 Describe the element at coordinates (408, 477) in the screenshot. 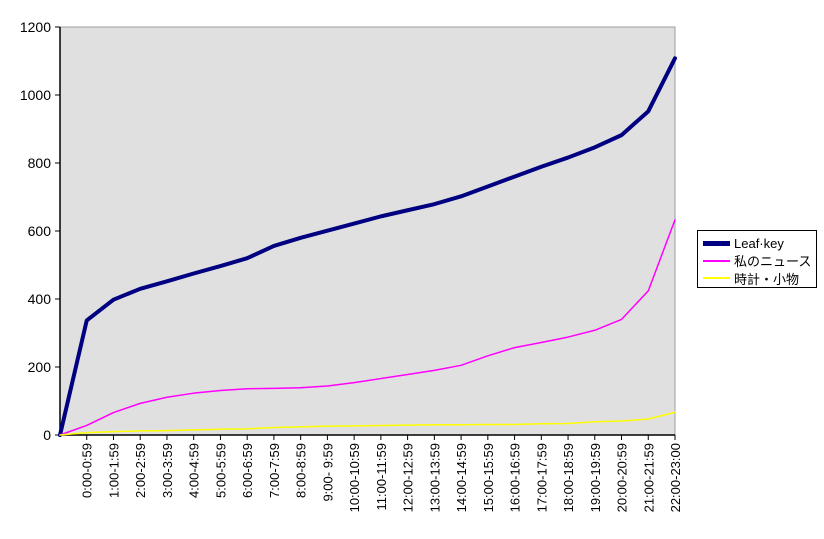

I see `x-axis-tick-label: 12:00-12:59` at that location.